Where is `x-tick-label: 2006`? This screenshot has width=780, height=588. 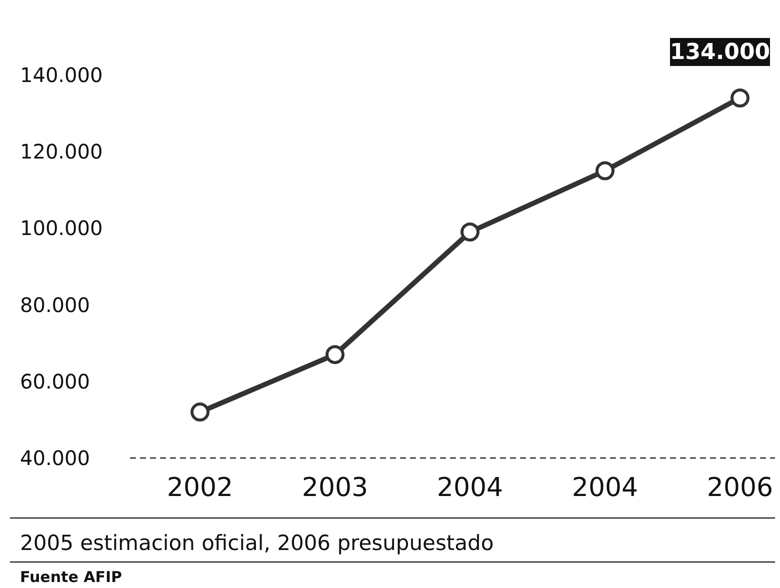
x-tick-label: 2006 is located at coordinates (740, 488).